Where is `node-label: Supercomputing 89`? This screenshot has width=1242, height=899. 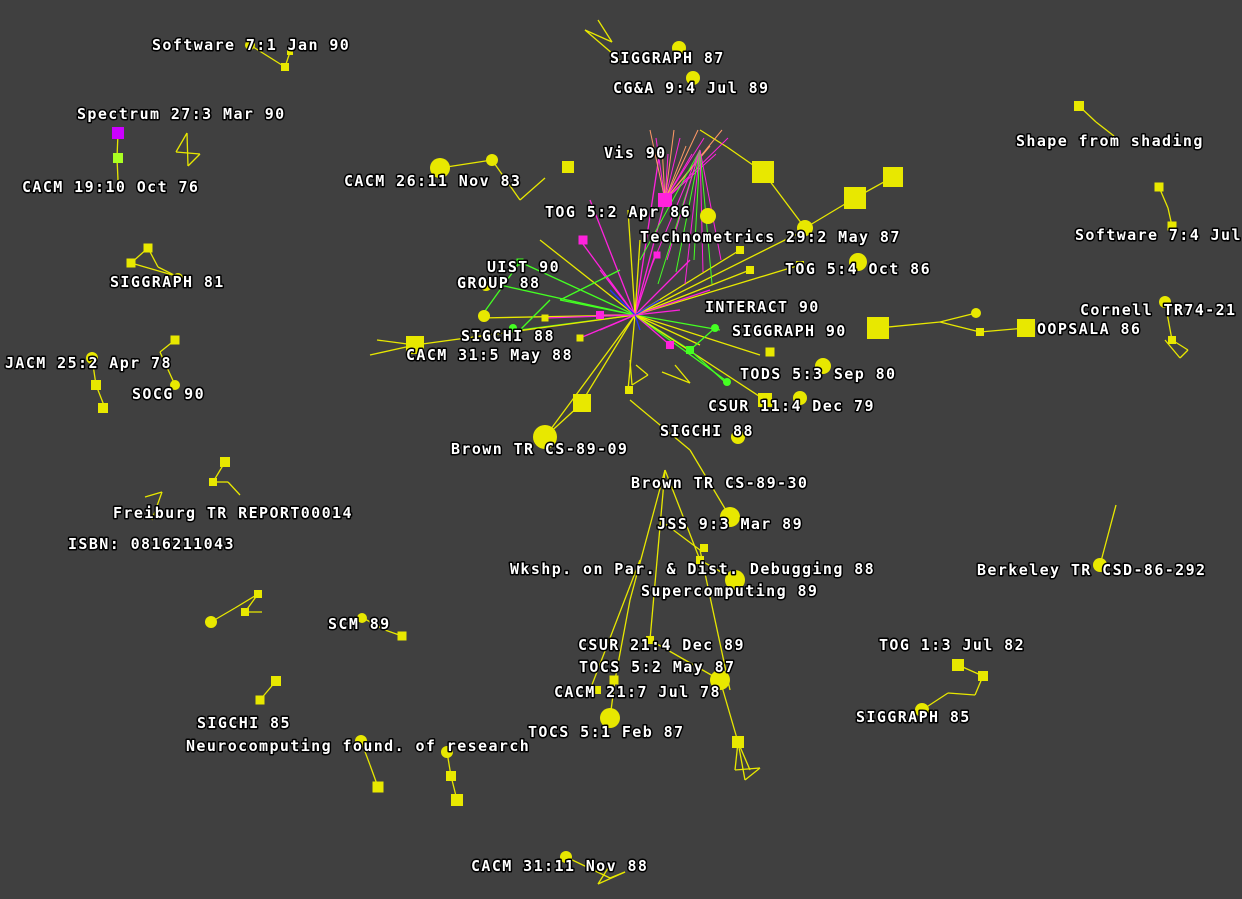
node-label: Supercomputing 89 is located at coordinates (729, 591).